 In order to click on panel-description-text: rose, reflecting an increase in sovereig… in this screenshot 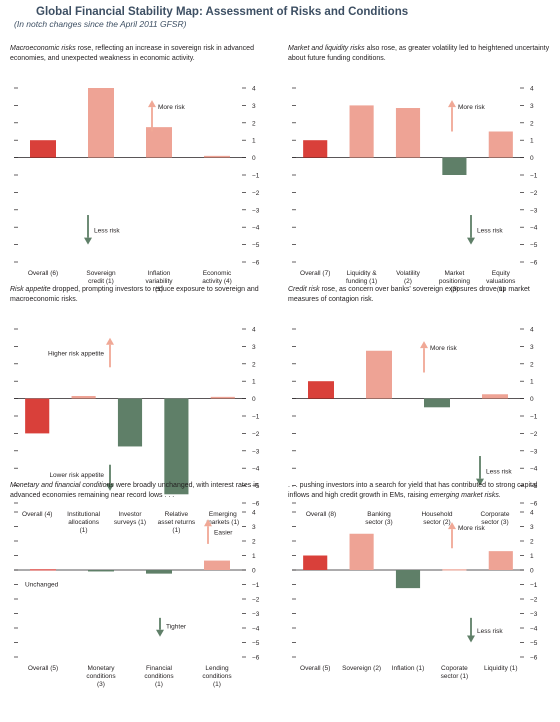, I will do `click(132, 53)`.